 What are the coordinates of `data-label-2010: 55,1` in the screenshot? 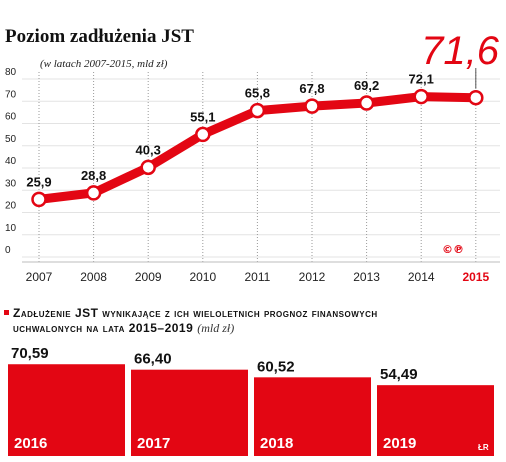 It's located at (202, 116).